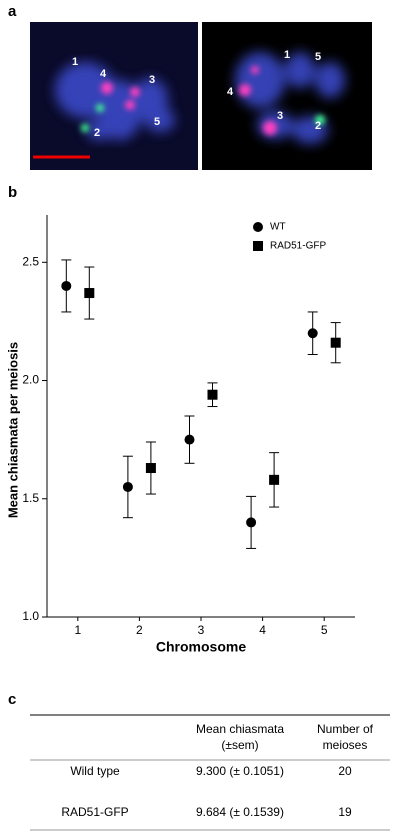 The height and width of the screenshot is (837, 401). I want to click on column-header: (±sem), so click(239, 745).